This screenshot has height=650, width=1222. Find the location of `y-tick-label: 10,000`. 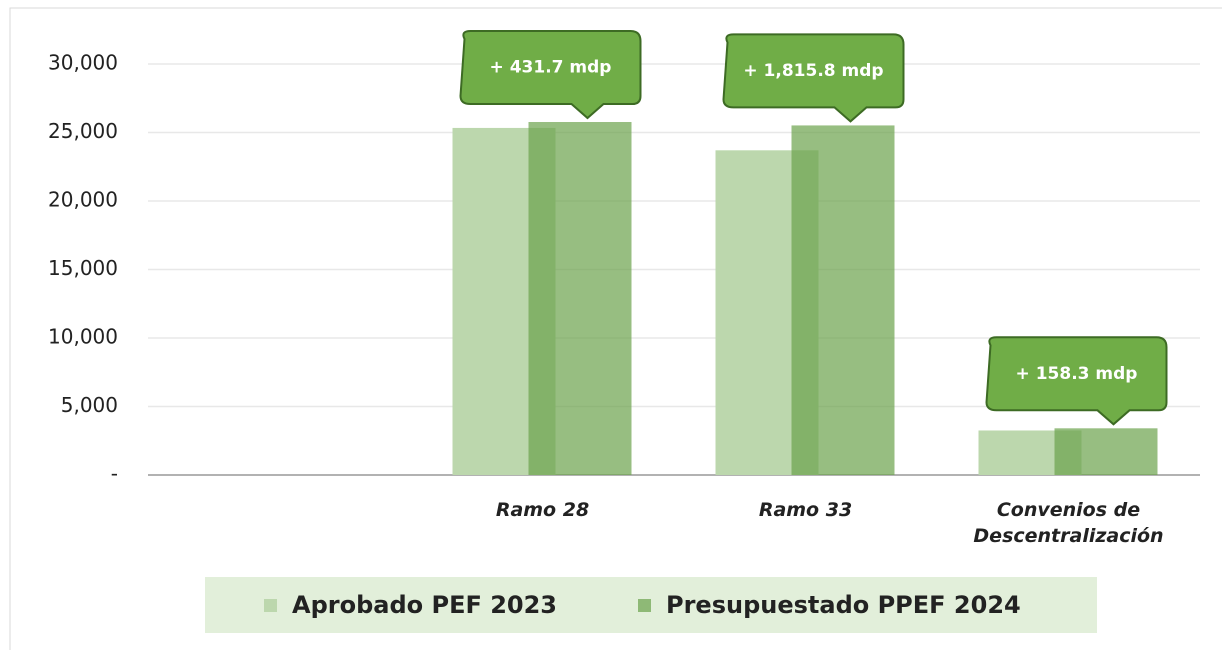

y-tick-label: 10,000 is located at coordinates (83, 337).